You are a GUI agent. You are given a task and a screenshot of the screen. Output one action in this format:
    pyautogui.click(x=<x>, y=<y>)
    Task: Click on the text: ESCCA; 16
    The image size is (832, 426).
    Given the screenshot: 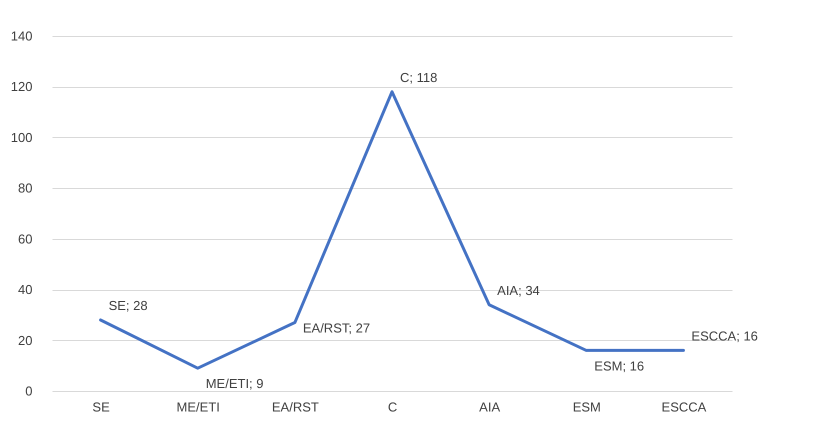 What is the action you would take?
    pyautogui.click(x=724, y=336)
    